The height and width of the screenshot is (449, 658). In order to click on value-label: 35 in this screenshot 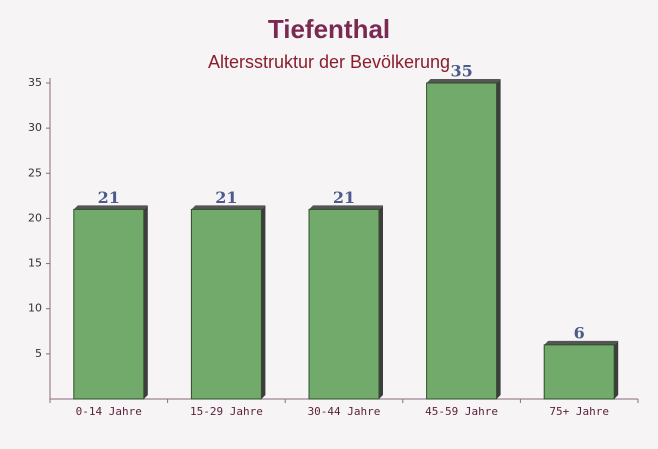, I will do `click(461, 71)`.